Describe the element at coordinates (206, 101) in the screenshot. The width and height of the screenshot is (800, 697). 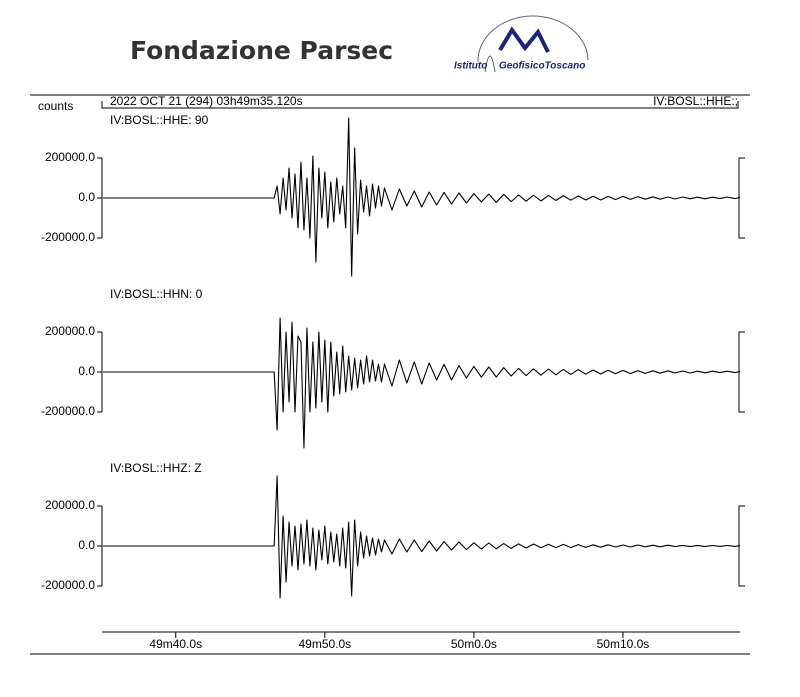
I see `start-time: 2022 OCT 21 (294) 03h49m35.120s` at that location.